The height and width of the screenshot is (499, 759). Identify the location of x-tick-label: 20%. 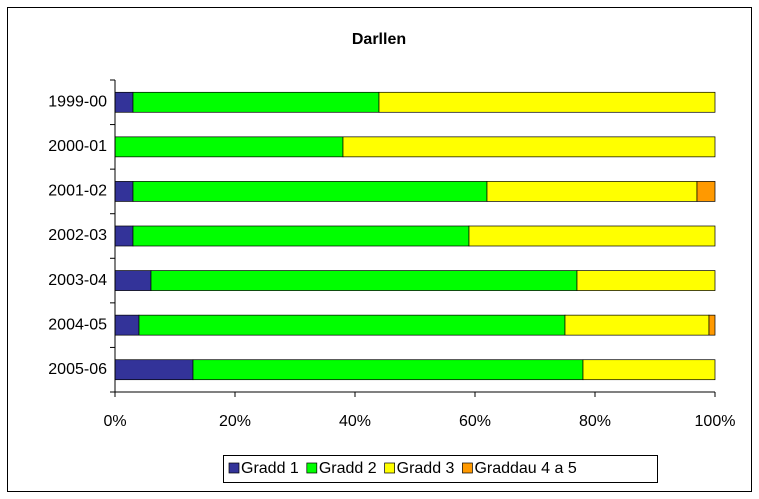
(235, 421).